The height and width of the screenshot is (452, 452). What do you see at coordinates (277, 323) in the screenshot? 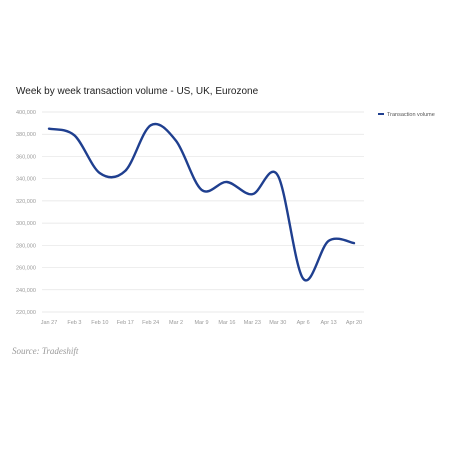
I see `x-tick-label: Mar 30` at bounding box center [277, 323].